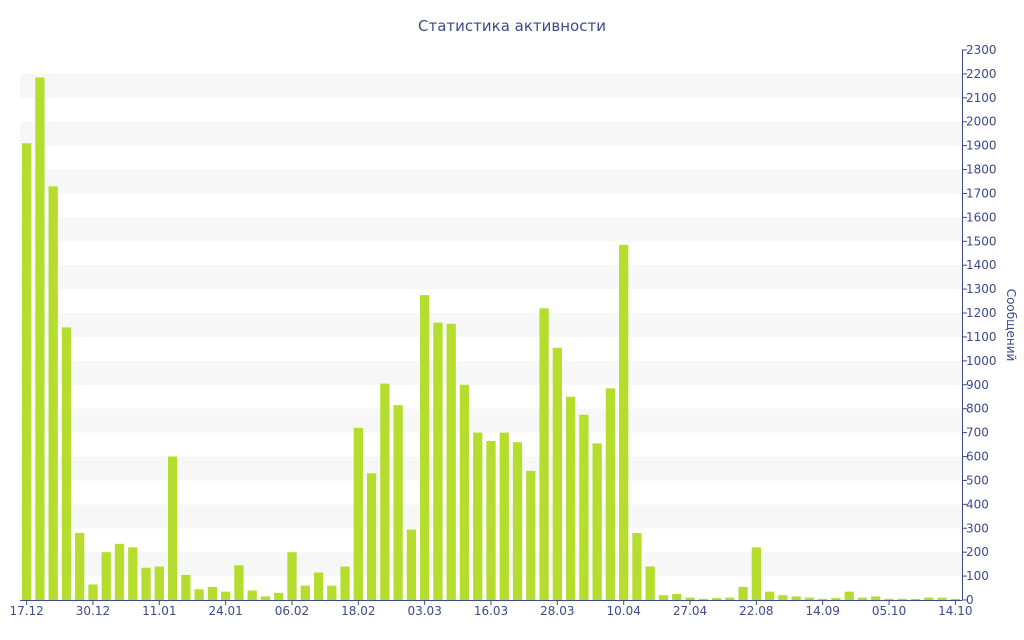 This screenshot has height=640, width=1024. I want to click on y-tick-label: 1400, so click(981, 265).